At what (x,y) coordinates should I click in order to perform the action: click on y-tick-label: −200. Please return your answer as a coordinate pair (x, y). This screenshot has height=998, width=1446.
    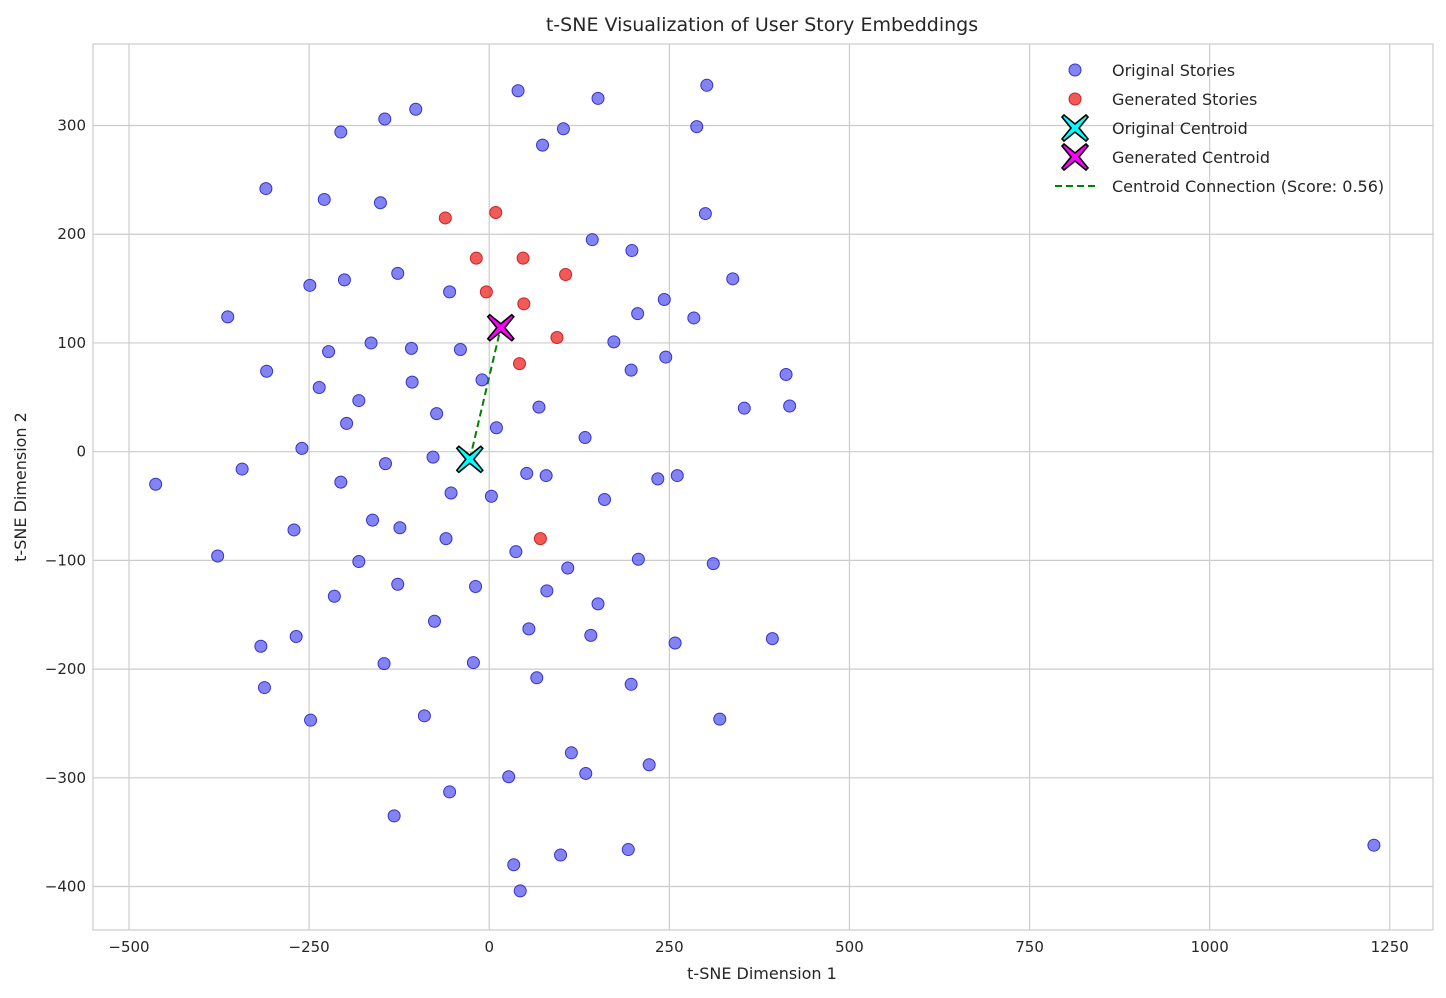
    Looking at the image, I should click on (65, 669).